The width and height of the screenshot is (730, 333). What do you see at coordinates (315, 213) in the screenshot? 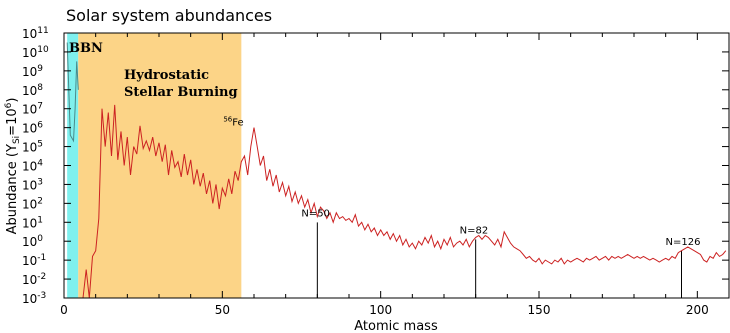
I see `annotation-n50: N=50` at bounding box center [315, 213].